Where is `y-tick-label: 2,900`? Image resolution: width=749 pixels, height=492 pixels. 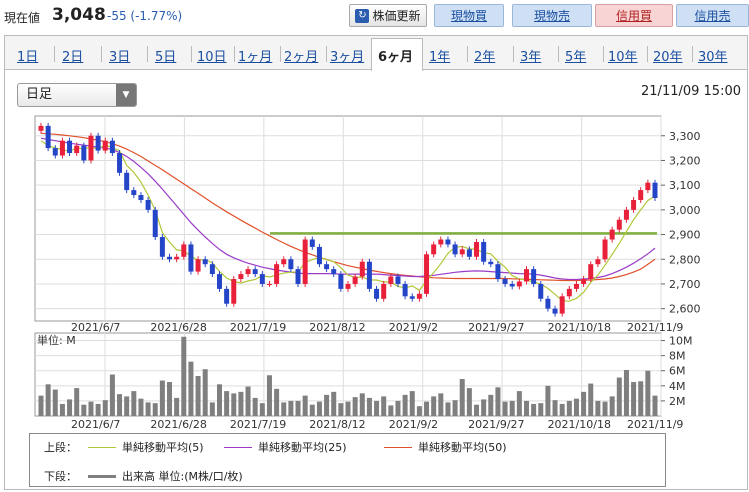 y-tick-label: 2,900 is located at coordinates (685, 235).